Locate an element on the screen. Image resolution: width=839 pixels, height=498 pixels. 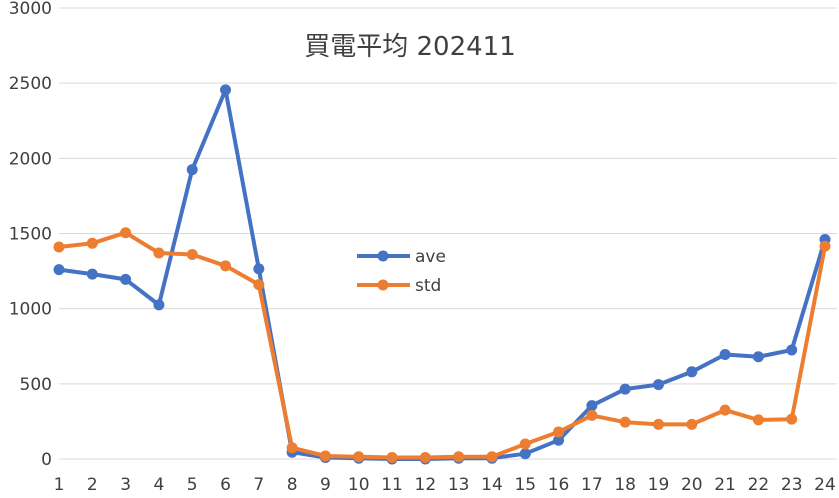
x-tick-label: 11 is located at coordinates (392, 485).